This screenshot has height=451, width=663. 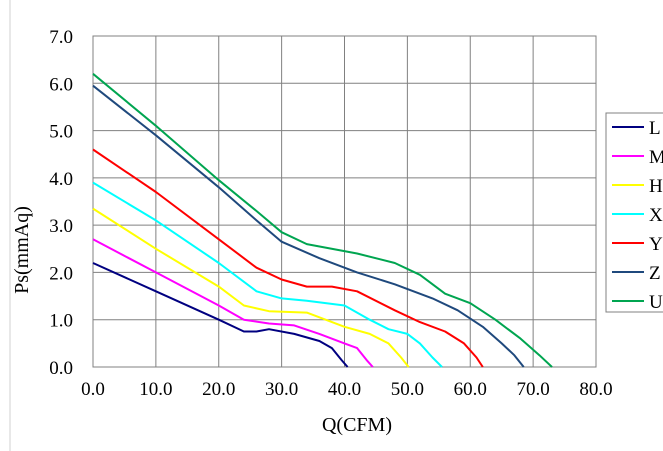 I want to click on y-tick-label: 6.0, so click(x=61, y=84).